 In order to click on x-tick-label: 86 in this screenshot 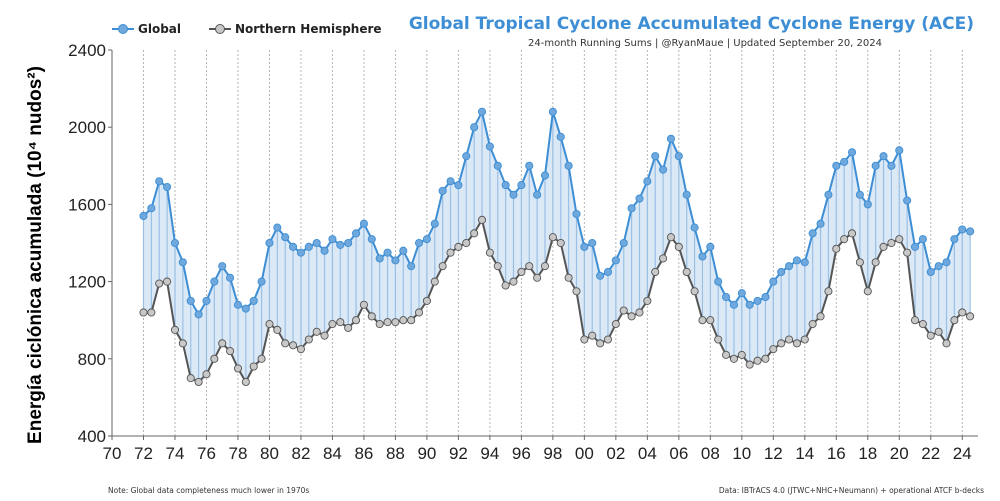, I will do `click(363, 453)`.